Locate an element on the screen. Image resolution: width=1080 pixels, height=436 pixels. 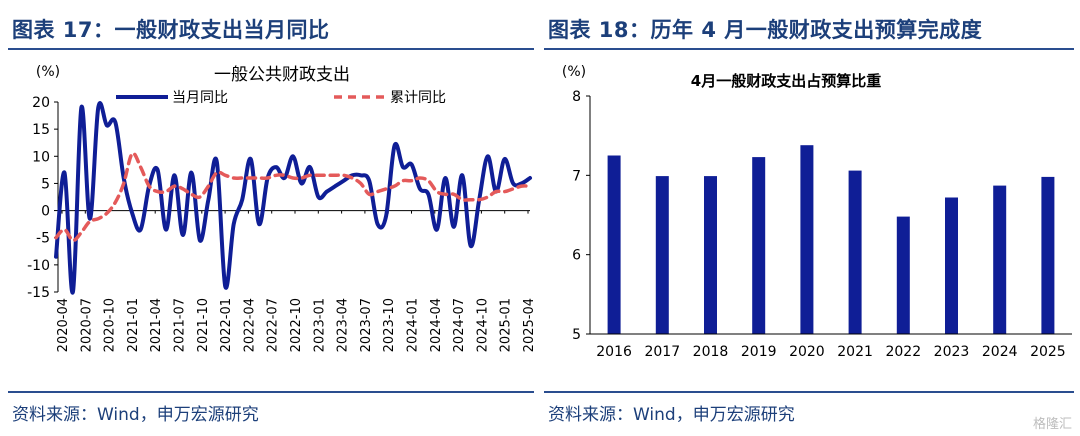
bar-chart-x-tick-label: 2016 is located at coordinates (614, 352).